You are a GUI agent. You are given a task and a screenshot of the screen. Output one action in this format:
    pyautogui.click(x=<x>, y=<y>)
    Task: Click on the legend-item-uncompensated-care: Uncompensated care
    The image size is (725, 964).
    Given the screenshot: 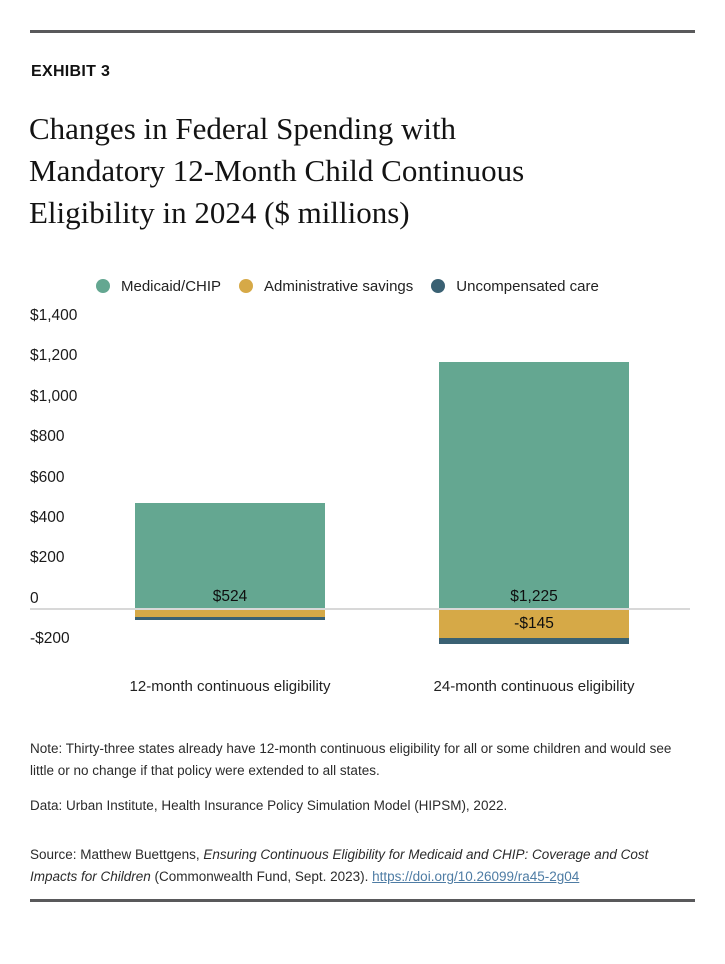 What is the action you would take?
    pyautogui.click(x=515, y=286)
    